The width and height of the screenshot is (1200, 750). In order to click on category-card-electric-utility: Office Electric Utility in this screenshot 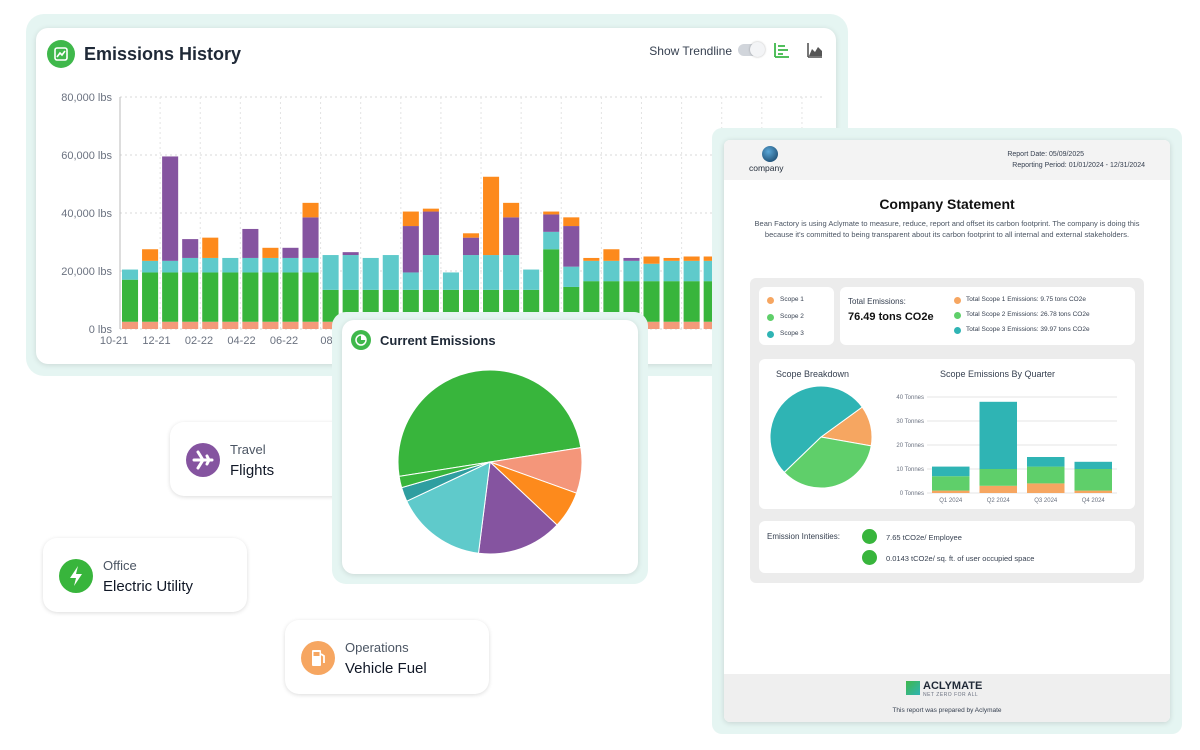, I will do `click(145, 575)`.